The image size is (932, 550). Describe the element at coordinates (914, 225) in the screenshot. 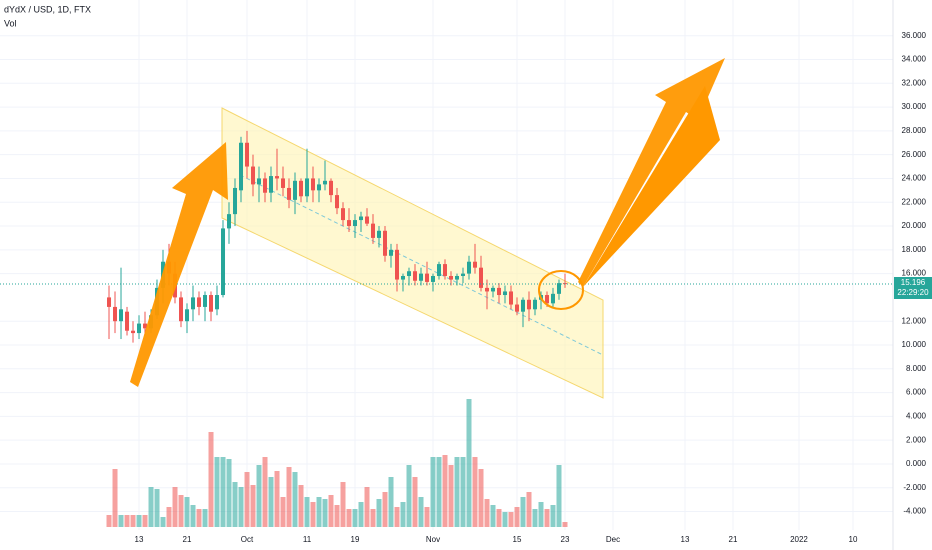

I see `y-tick-label: 20.000` at that location.